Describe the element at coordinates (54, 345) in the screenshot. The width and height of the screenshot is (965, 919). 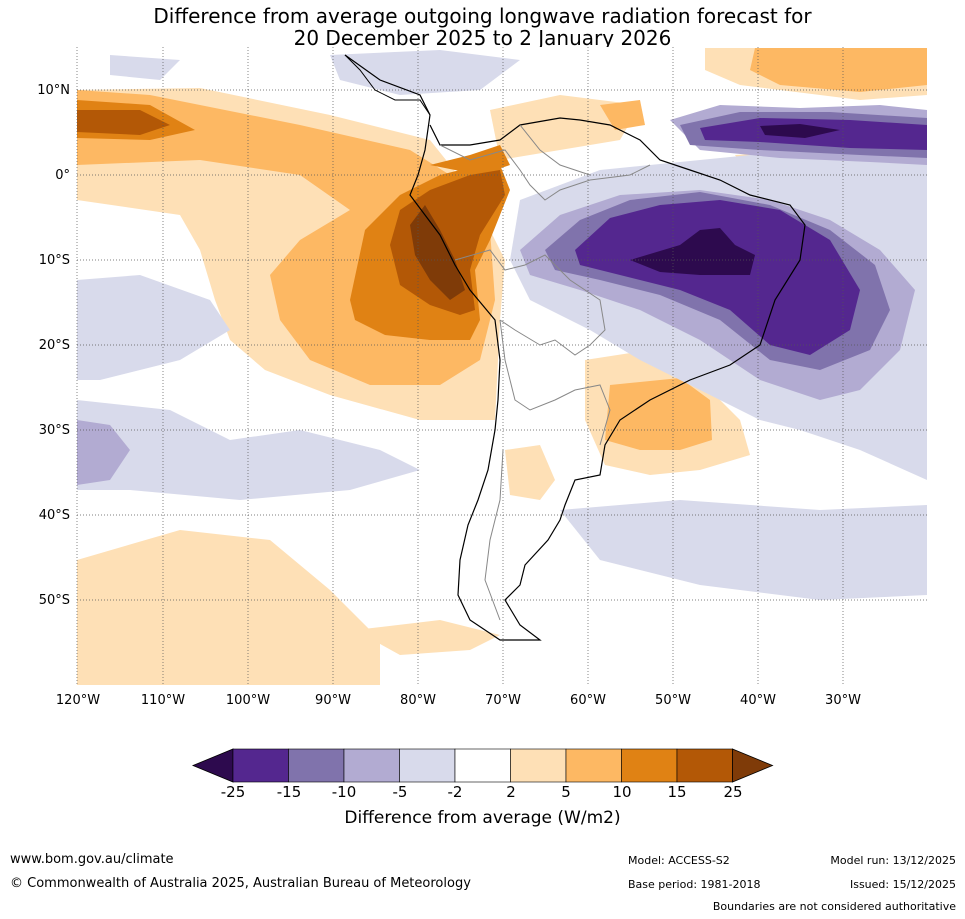
I see `latitude-label: 20°S` at that location.